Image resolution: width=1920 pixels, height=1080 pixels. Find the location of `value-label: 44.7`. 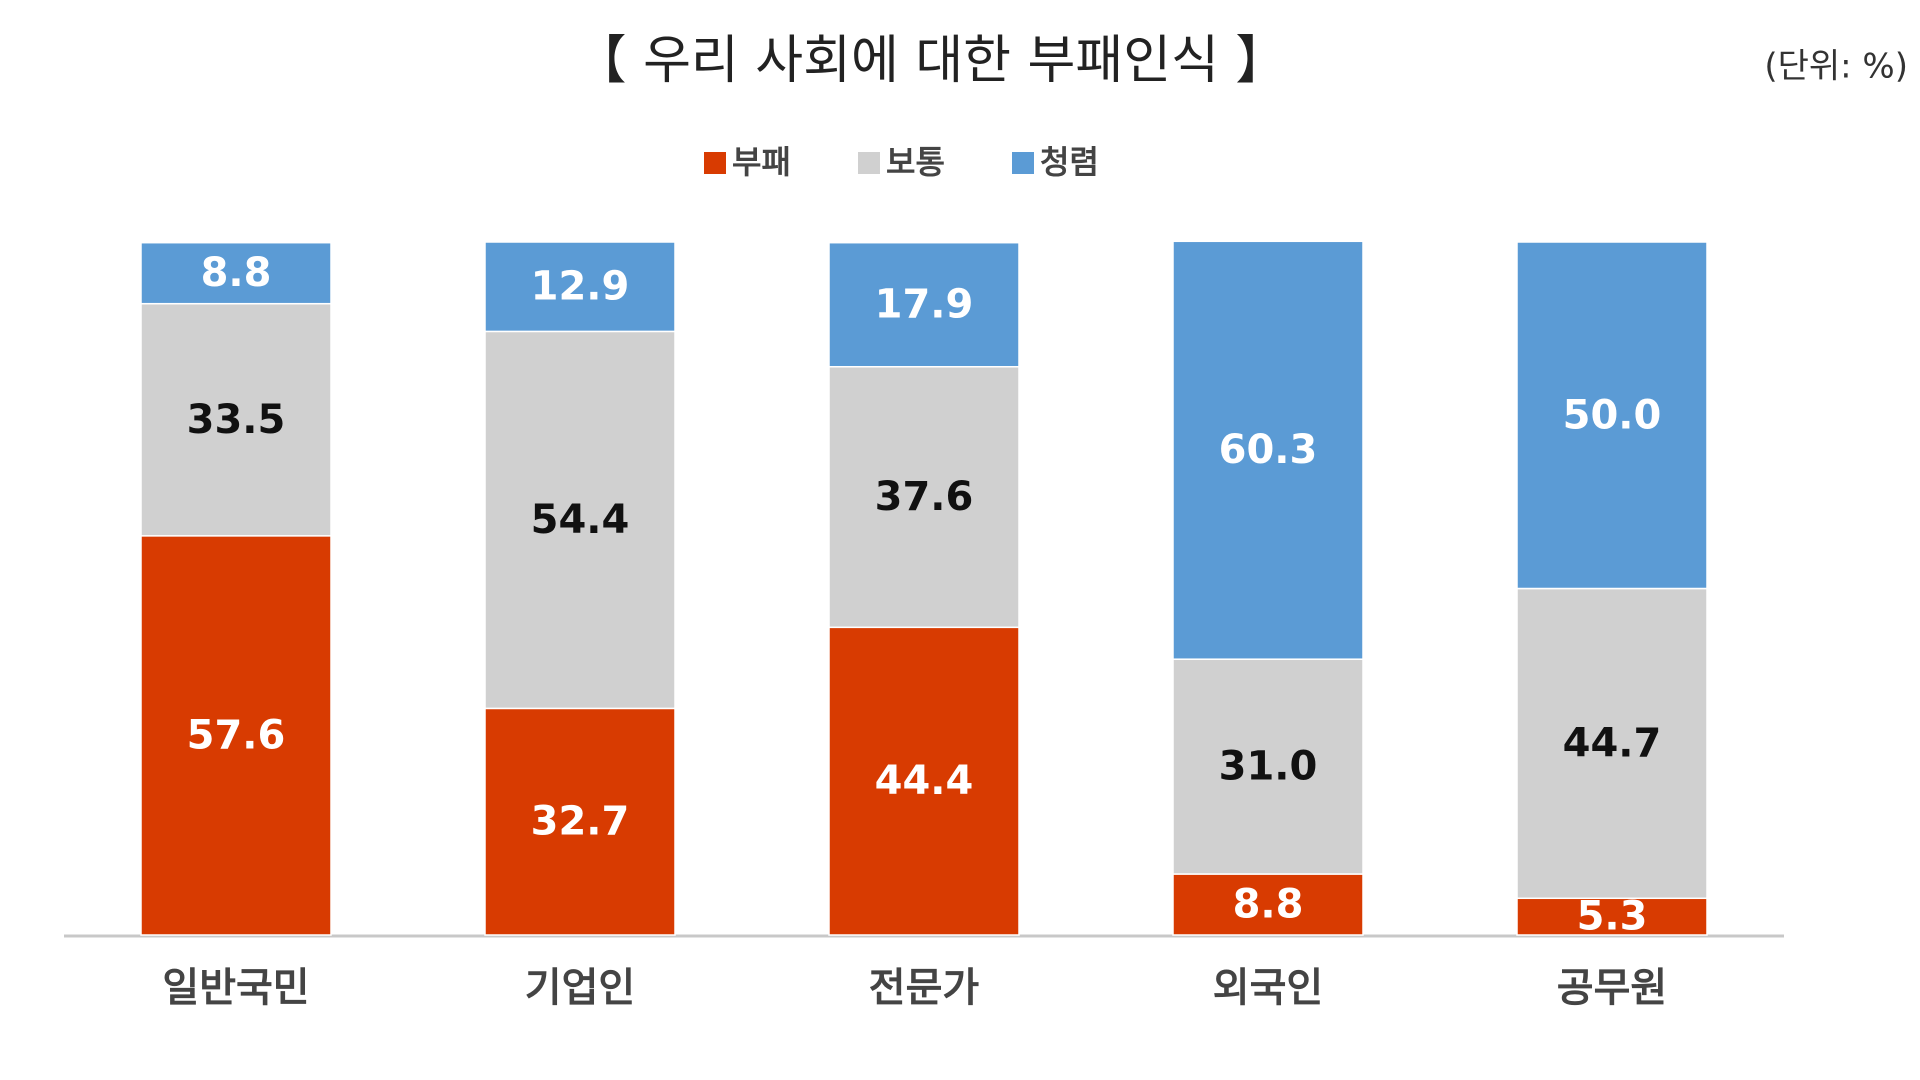

value-label: 44.7 is located at coordinates (1612, 743).